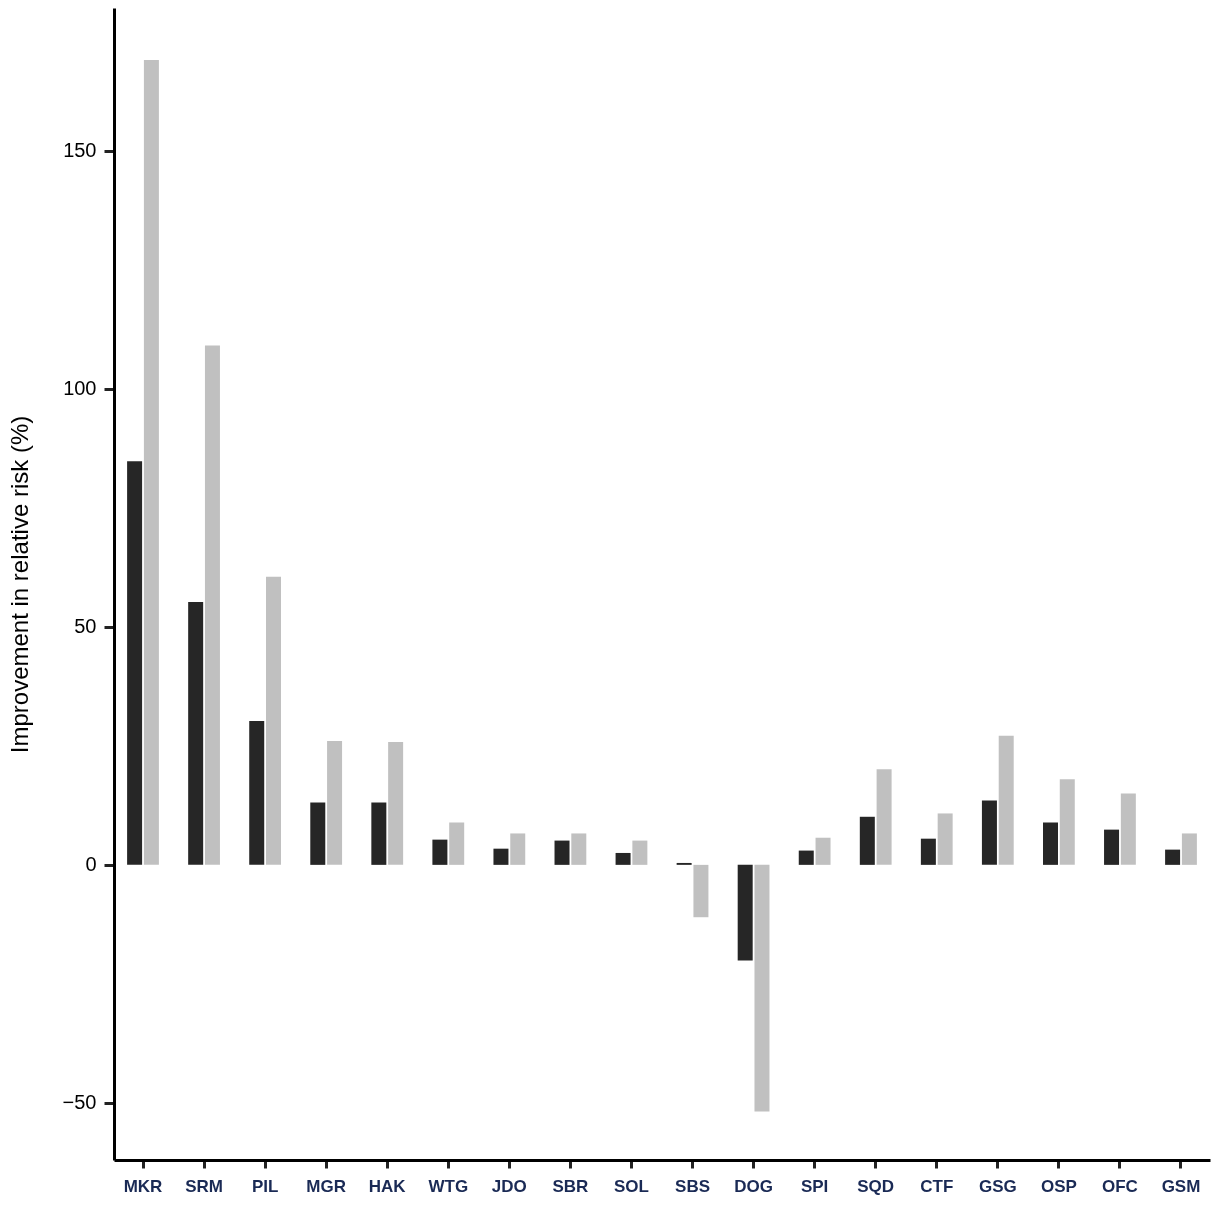 The image size is (1220, 1209). What do you see at coordinates (265, 1186) in the screenshot?
I see `x-tick-label: PIL` at bounding box center [265, 1186].